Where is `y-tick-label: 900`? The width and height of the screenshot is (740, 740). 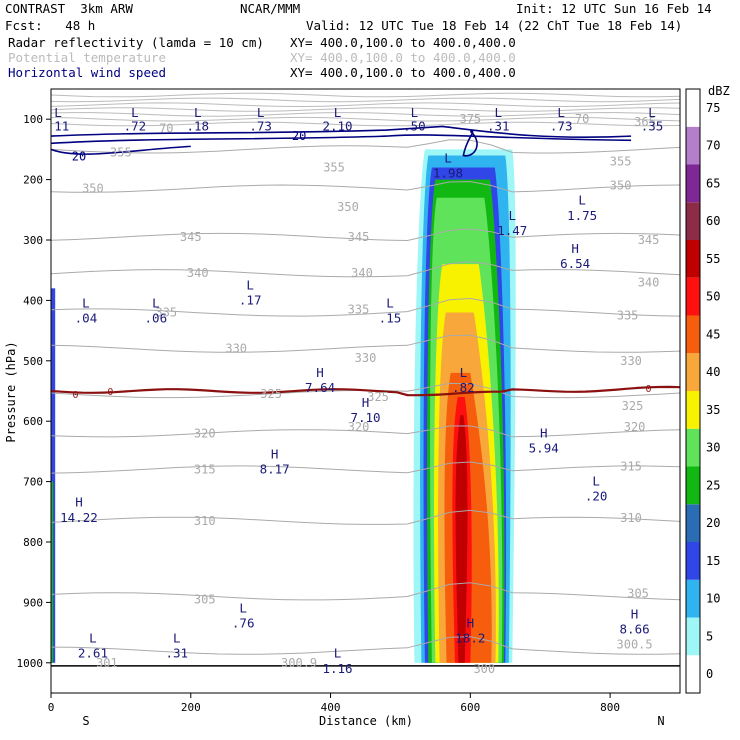 y-tick-label: 900 is located at coordinates (33, 602).